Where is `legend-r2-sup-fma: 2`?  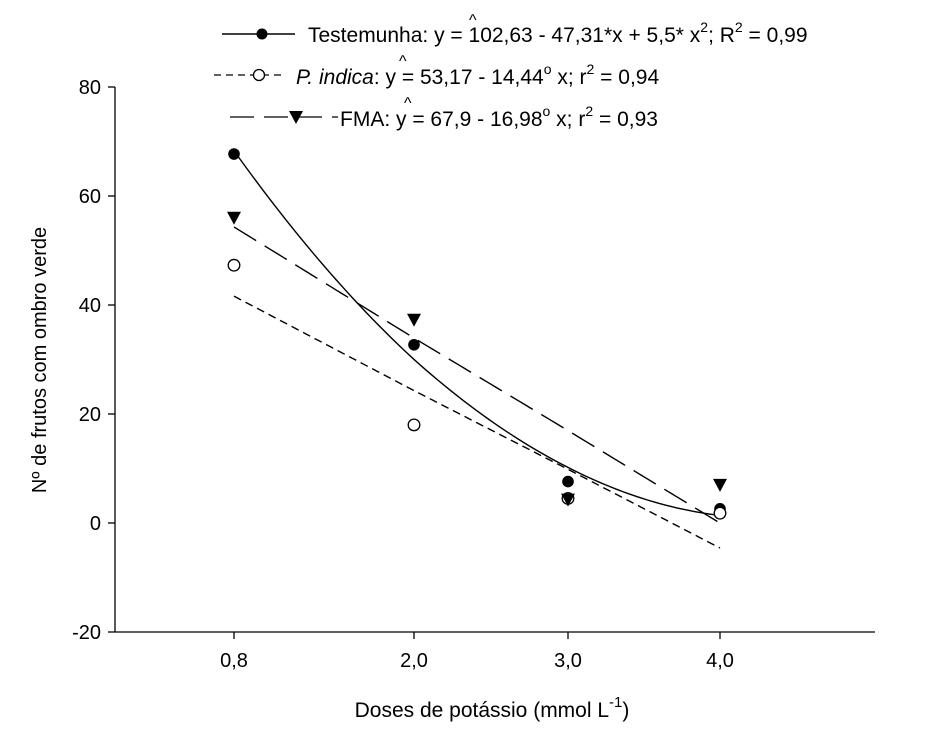
legend-r2-sup-fma: 2 is located at coordinates (589, 111).